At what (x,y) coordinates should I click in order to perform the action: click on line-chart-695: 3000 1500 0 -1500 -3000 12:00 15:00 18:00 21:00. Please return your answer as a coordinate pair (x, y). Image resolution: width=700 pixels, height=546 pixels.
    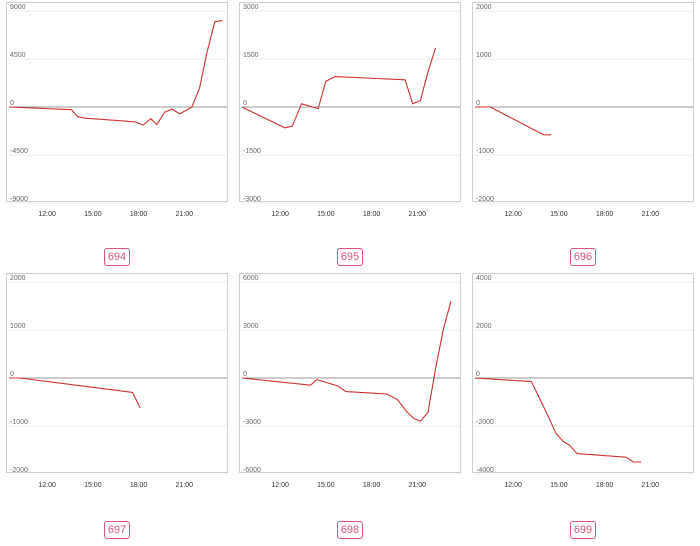
    Looking at the image, I should click on (350, 111).